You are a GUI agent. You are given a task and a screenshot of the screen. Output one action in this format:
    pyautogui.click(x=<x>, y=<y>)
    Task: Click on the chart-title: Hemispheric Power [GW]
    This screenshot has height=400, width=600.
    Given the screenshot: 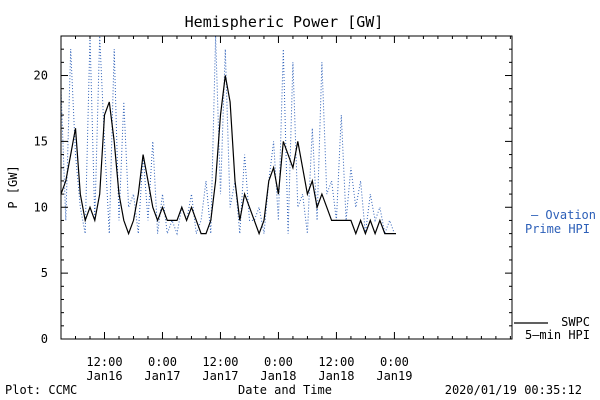 What is the action you would take?
    pyautogui.click(x=284, y=22)
    